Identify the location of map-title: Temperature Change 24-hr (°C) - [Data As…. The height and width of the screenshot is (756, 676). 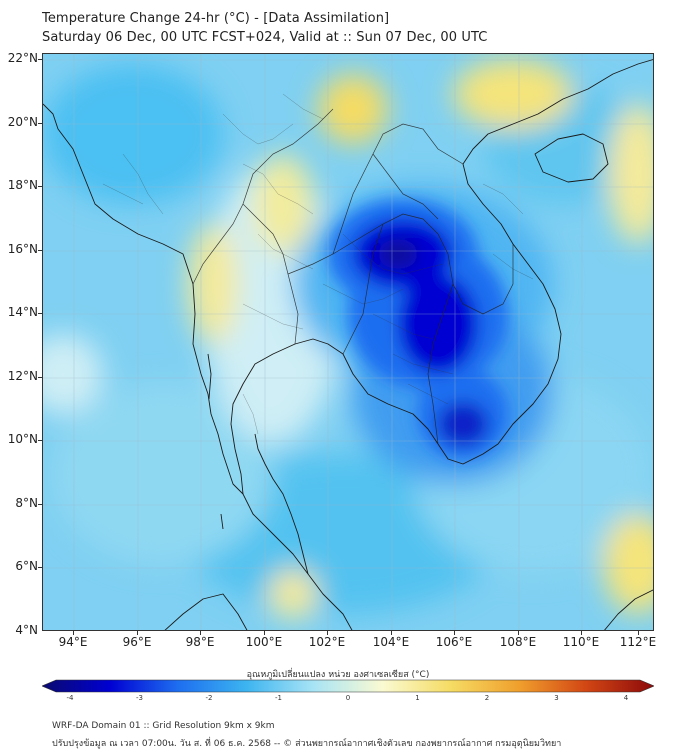
(216, 18).